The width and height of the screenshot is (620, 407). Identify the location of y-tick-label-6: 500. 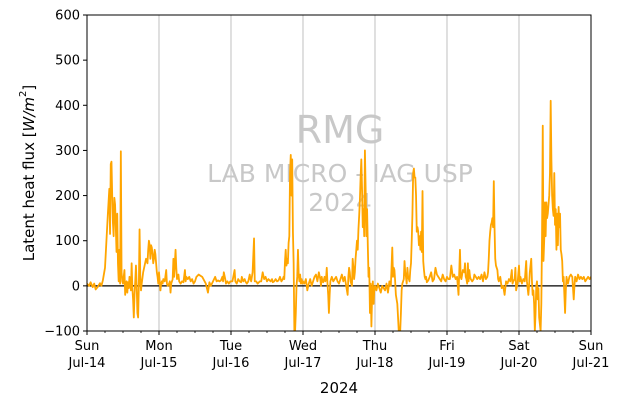
(67, 61).